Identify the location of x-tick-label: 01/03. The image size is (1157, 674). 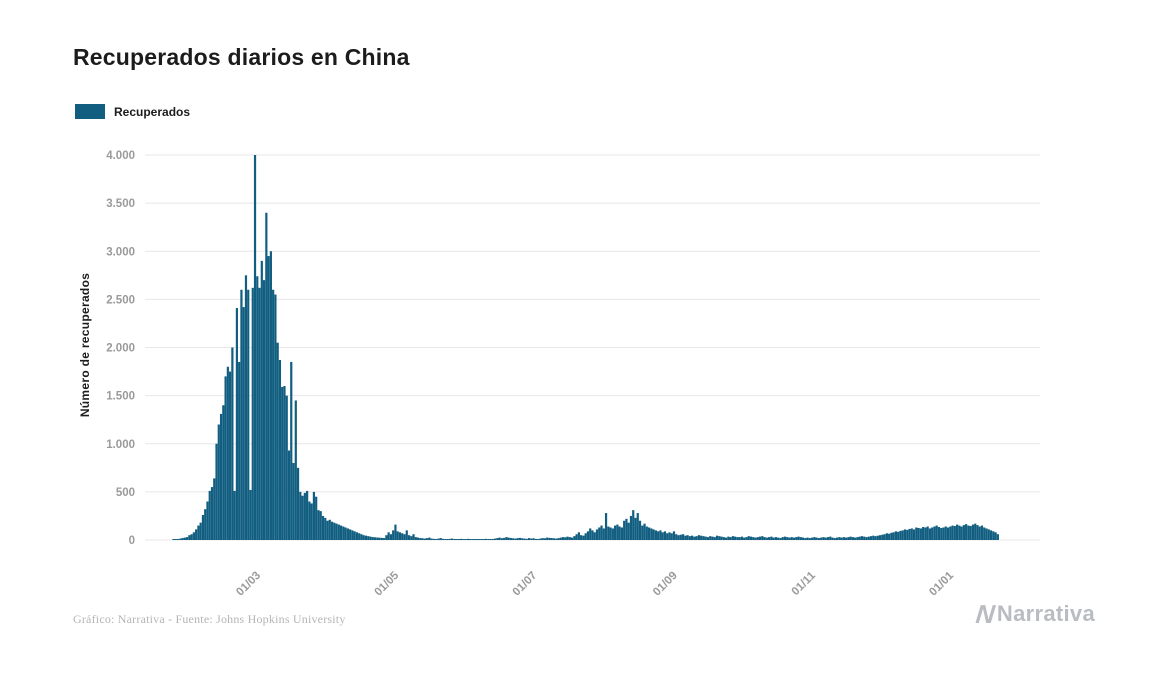
(248, 584).